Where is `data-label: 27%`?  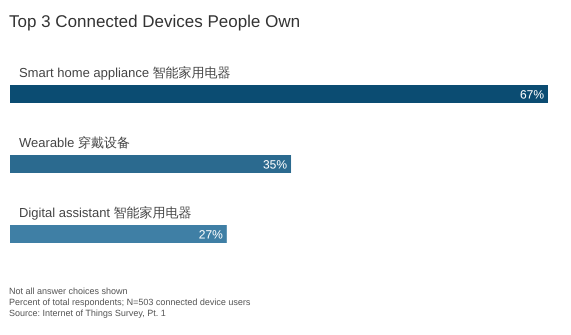 data-label: 27% is located at coordinates (211, 235).